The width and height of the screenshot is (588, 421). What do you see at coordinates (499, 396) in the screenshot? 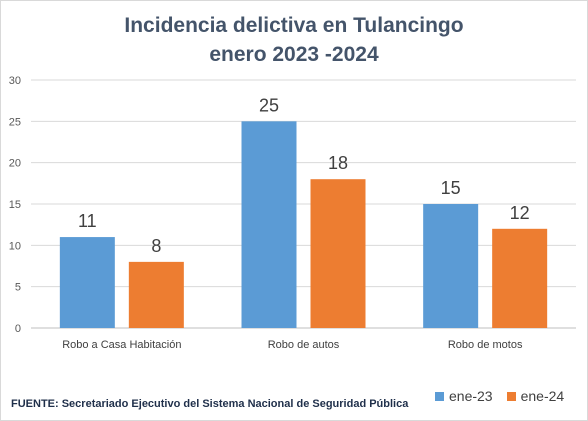
I see `chart-legend: ene-23 ene-24` at bounding box center [499, 396].